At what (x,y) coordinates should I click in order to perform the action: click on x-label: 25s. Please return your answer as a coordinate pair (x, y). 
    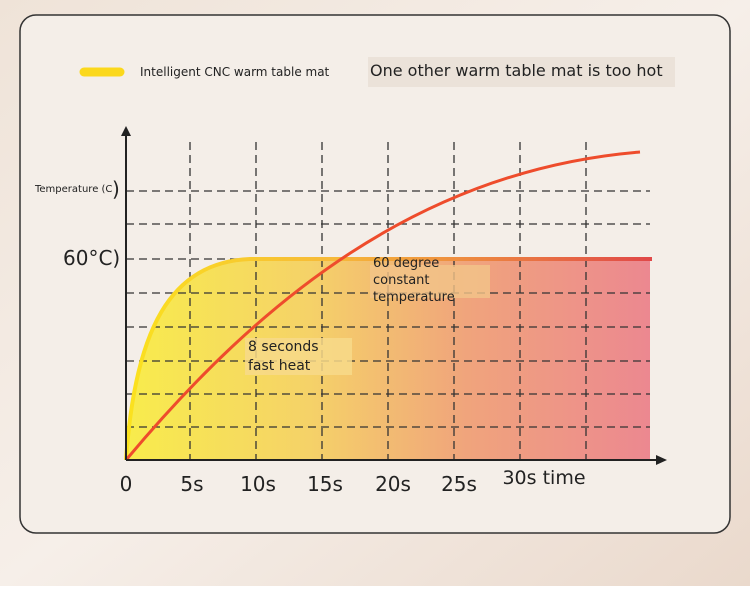
    Looking at the image, I should click on (459, 484).